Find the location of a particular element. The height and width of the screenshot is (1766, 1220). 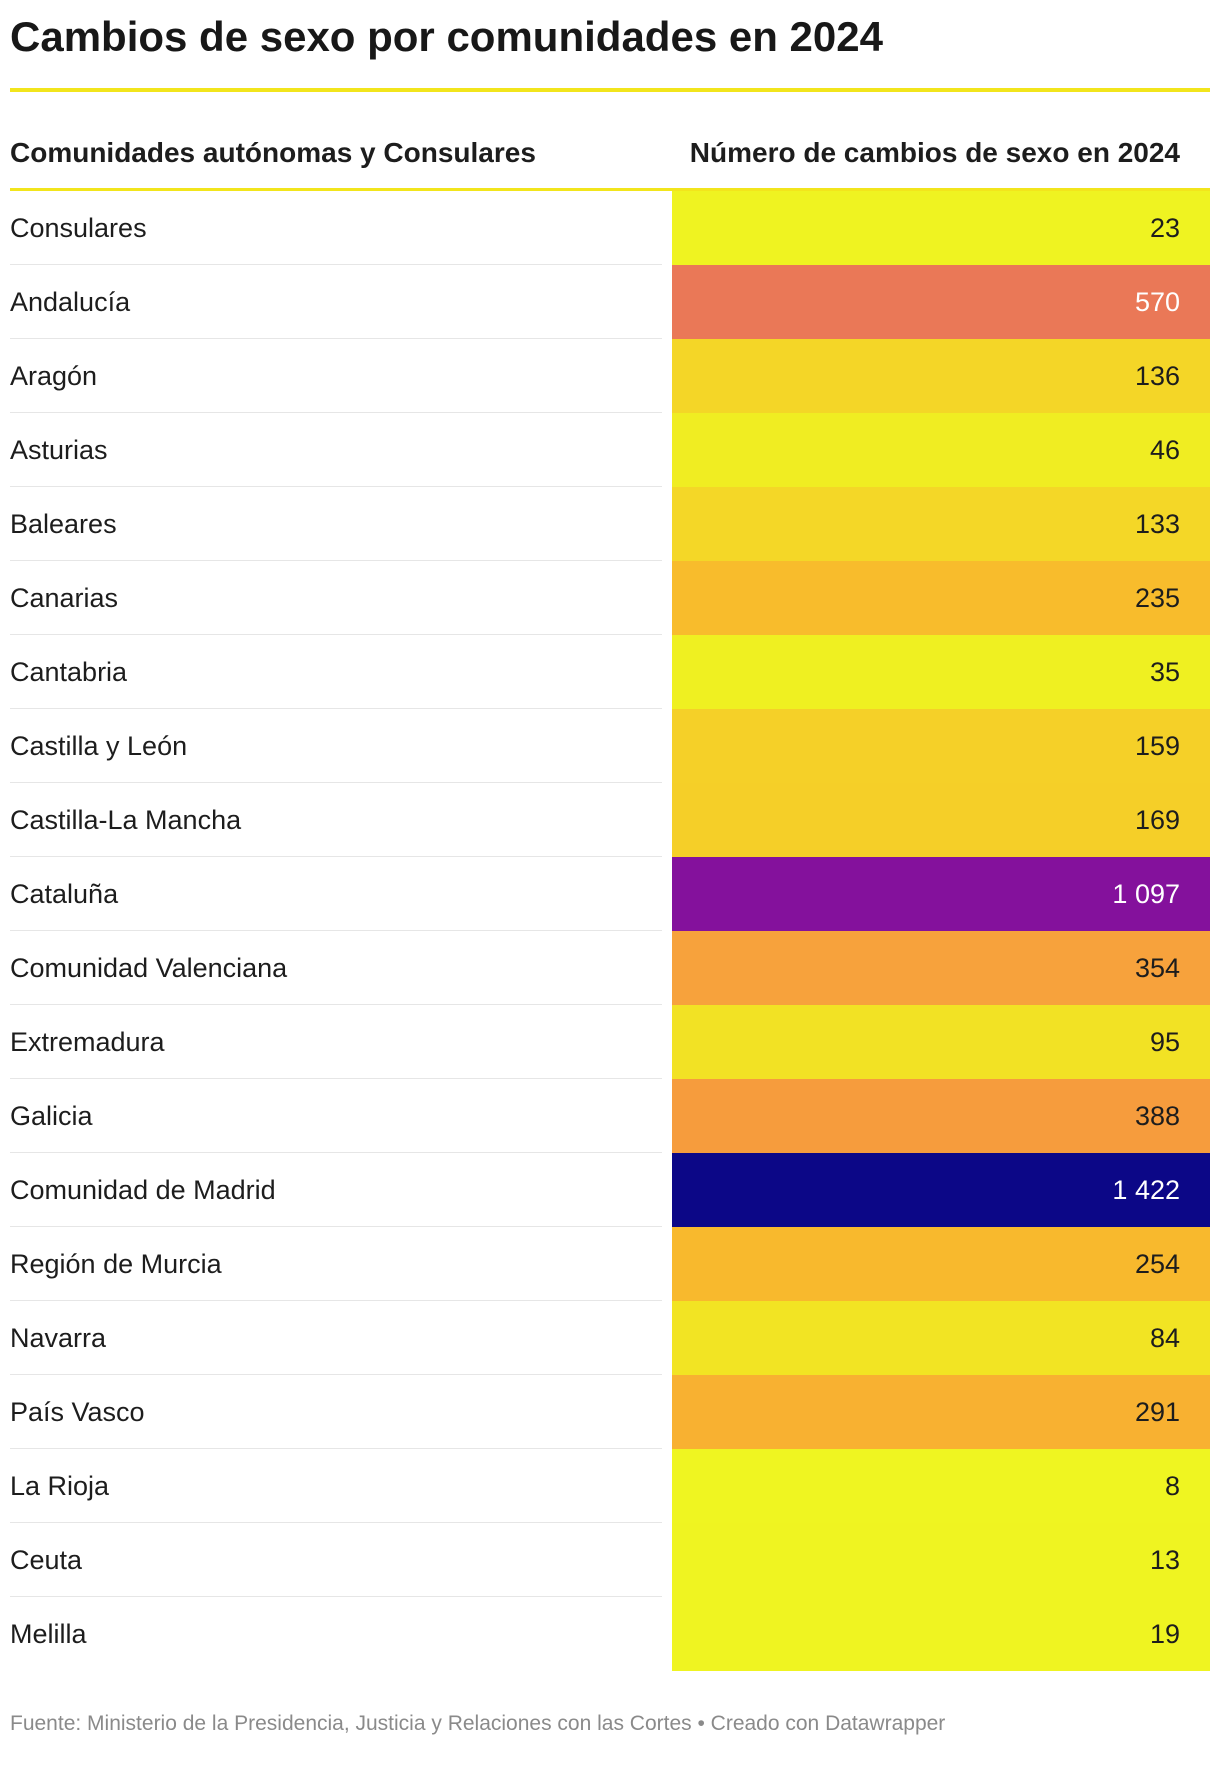

table-row: Baleares 133 is located at coordinates (610, 524).